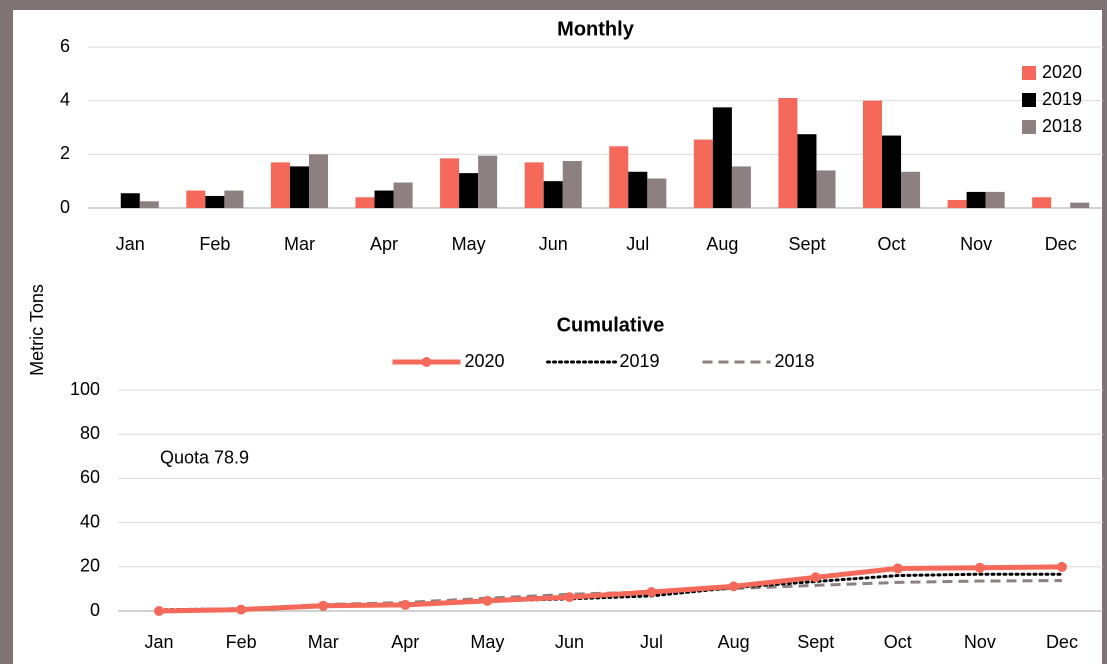 The width and height of the screenshot is (1107, 664). I want to click on y-tick-label: 40, so click(90, 521).